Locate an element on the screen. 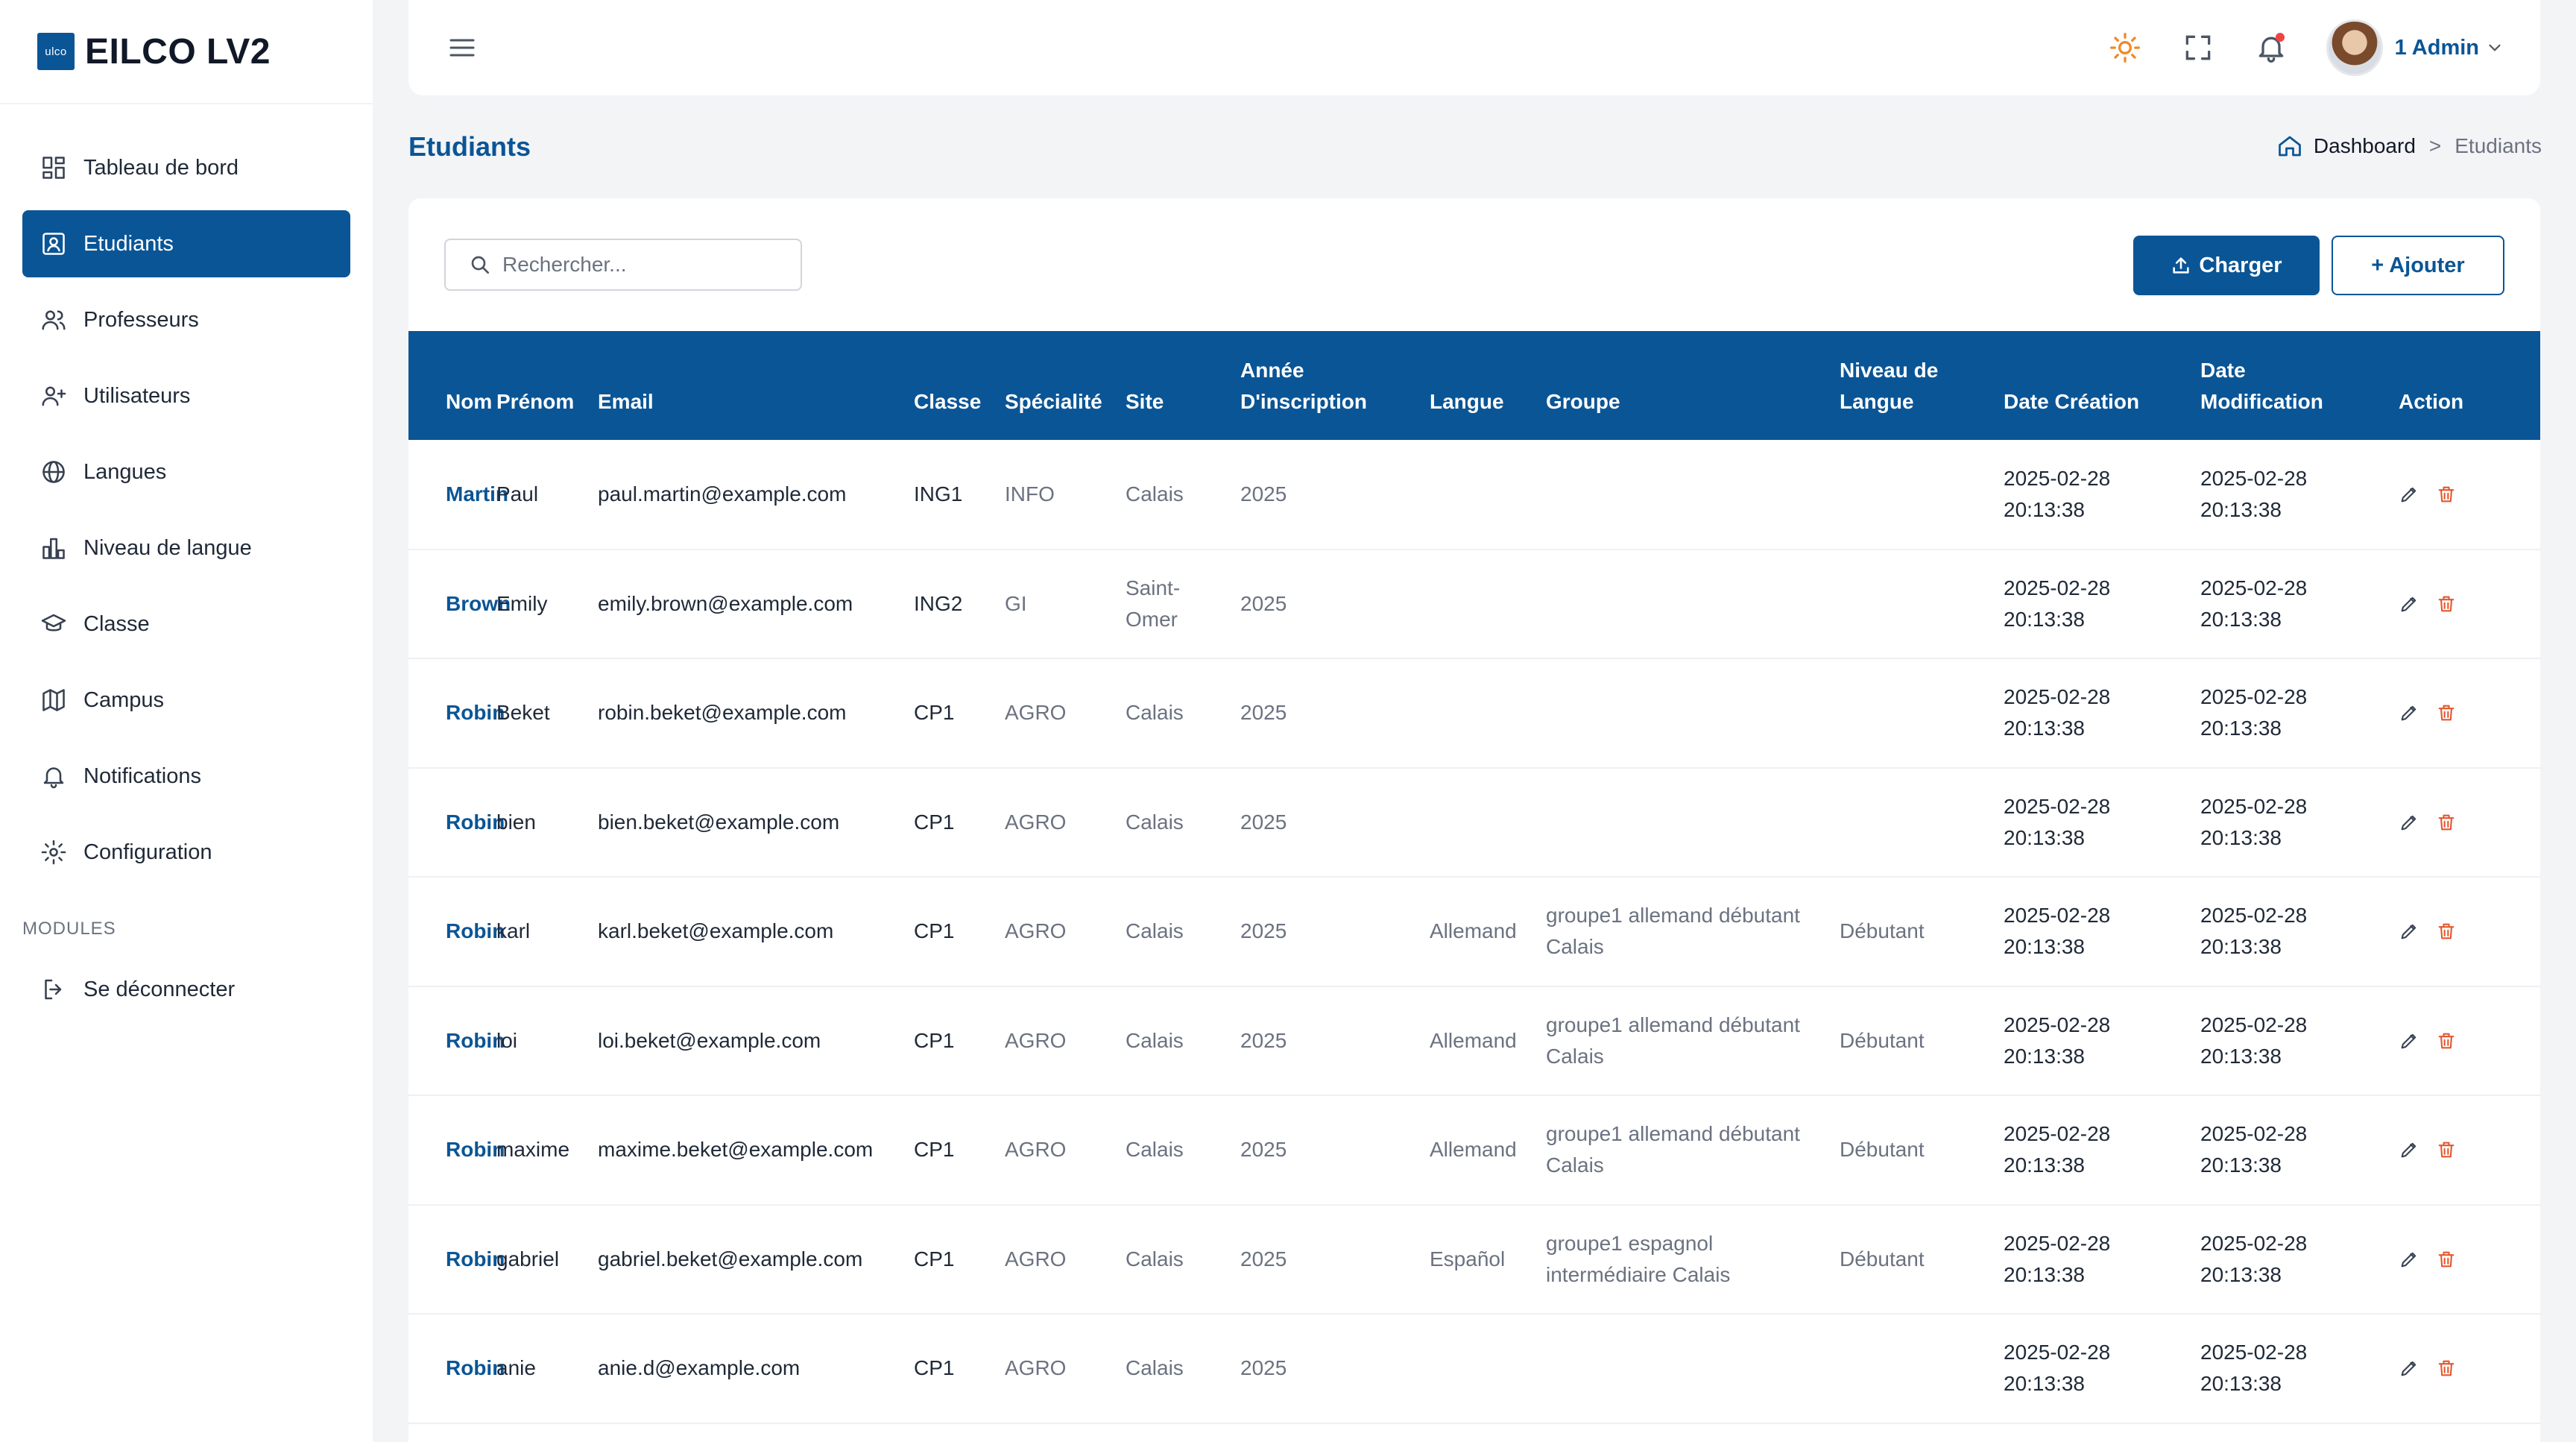  cell-email: karl.beket@example.com is located at coordinates (716, 931).